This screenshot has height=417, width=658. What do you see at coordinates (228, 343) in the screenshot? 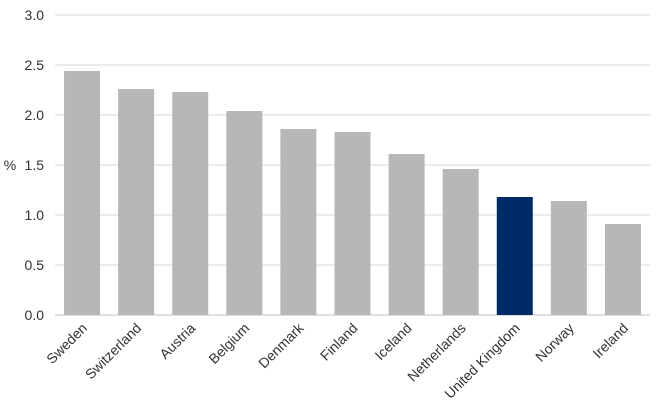
I see `x-category-label: Belgium` at bounding box center [228, 343].